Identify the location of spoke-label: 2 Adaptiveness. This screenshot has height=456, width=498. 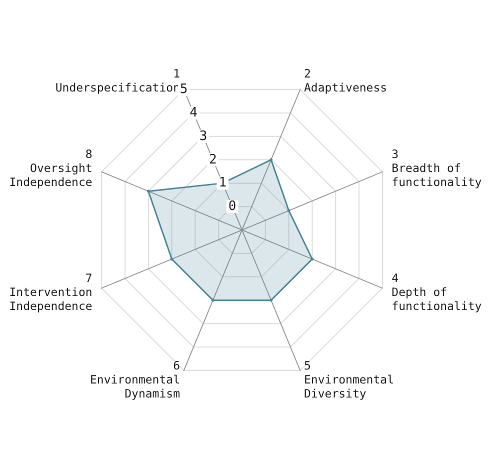
(346, 80).